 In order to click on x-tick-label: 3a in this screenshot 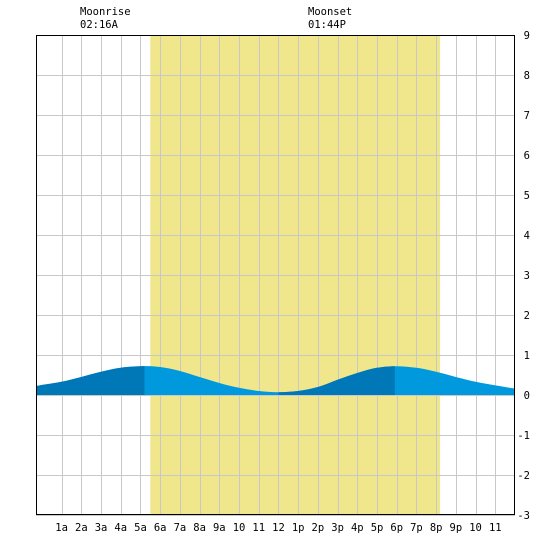, I will do `click(101, 528)`.